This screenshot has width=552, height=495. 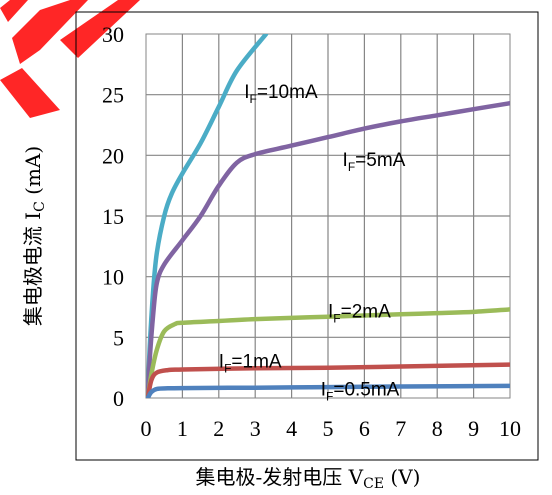 What do you see at coordinates (437, 428) in the screenshot?
I see `x-tick-label: 8` at bounding box center [437, 428].